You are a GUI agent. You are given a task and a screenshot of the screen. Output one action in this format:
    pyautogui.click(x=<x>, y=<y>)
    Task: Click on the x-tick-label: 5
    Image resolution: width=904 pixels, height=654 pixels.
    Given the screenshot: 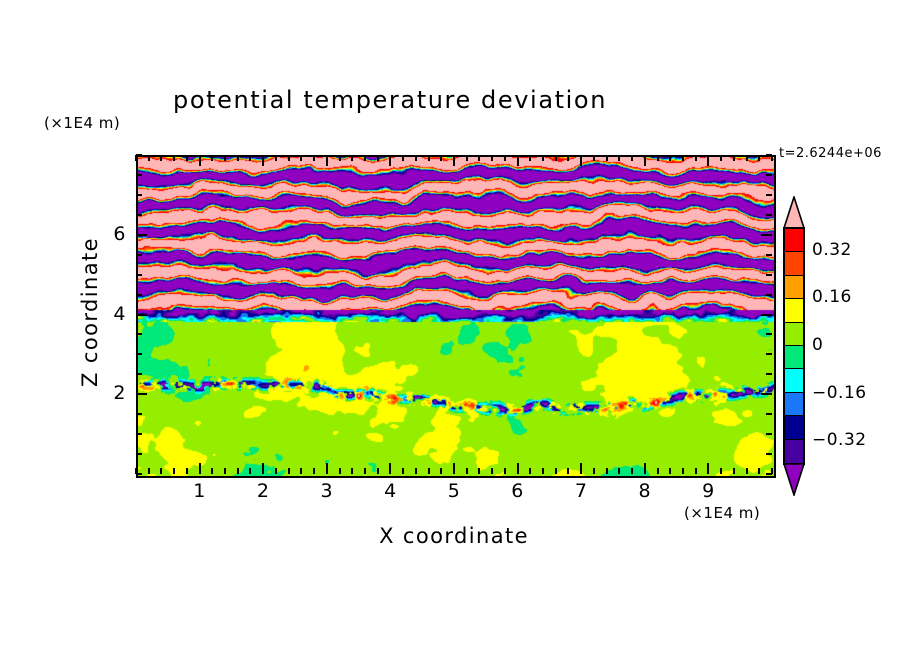 What is the action you would take?
    pyautogui.click(x=454, y=491)
    